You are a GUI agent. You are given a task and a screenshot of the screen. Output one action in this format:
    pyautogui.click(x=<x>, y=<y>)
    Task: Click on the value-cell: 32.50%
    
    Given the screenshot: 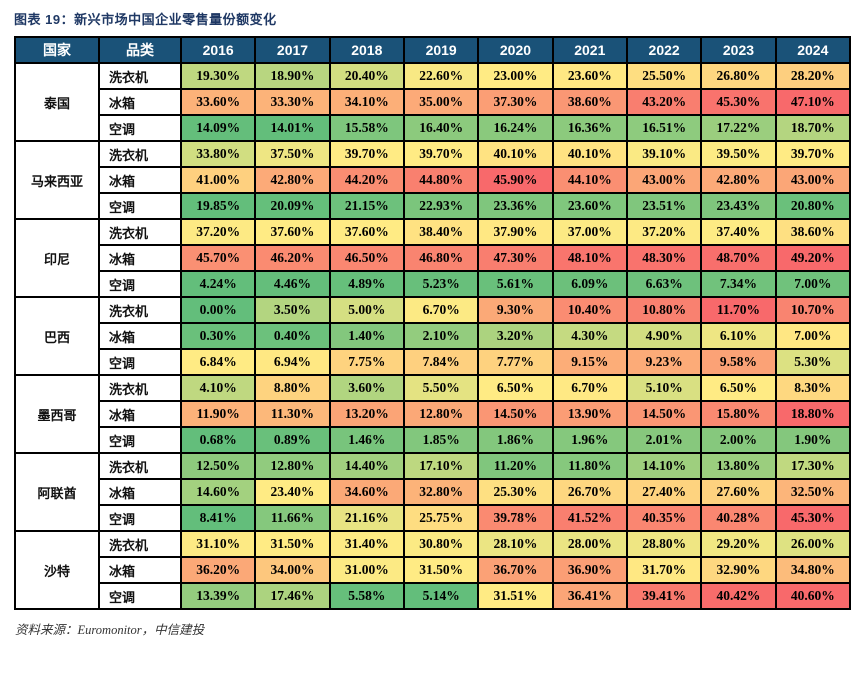 What is the action you would take?
    pyautogui.click(x=813, y=492)
    